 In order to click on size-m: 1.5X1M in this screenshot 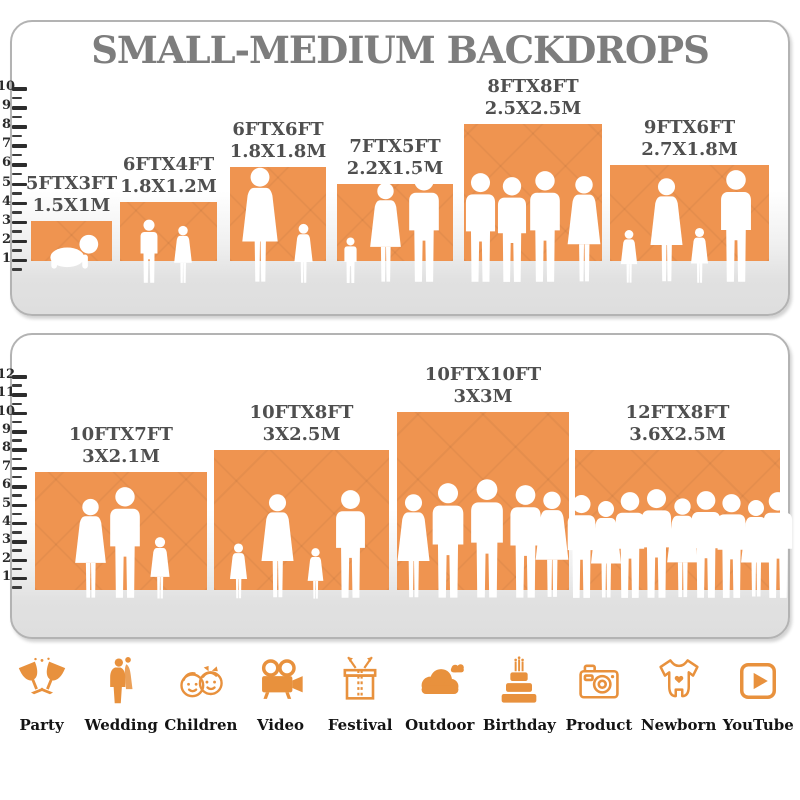, I will do `click(71, 205)`.